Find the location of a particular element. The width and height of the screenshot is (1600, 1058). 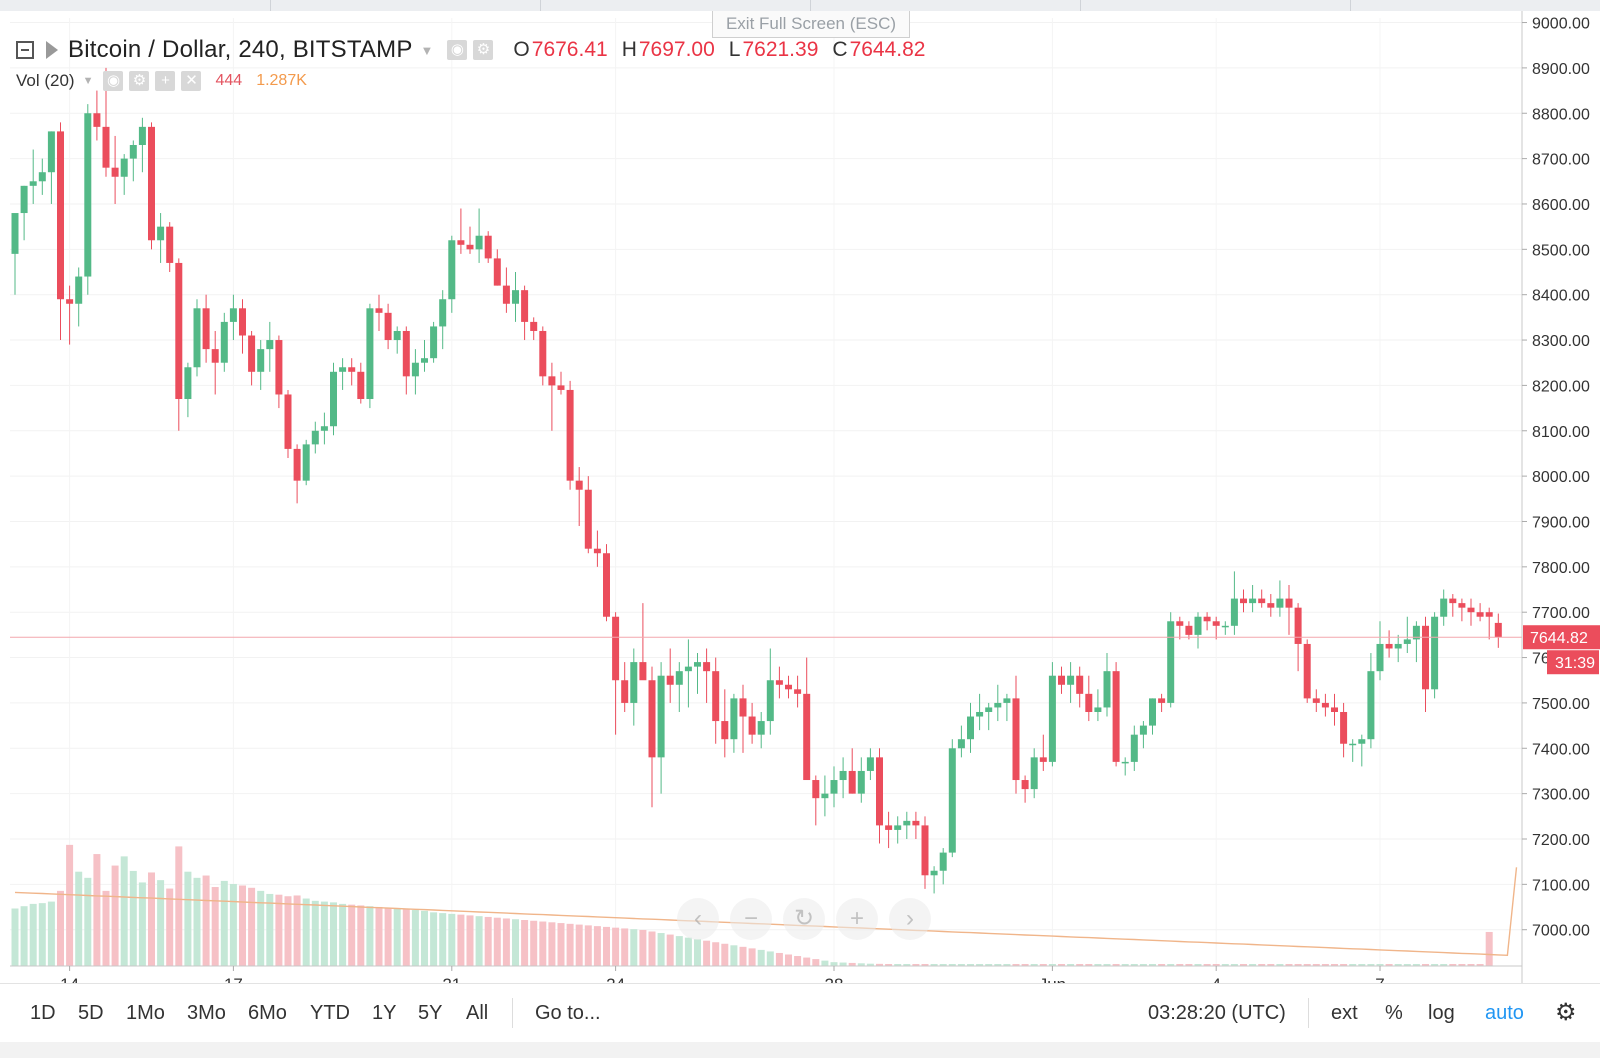

auto-toggle: auto is located at coordinates (1504, 1013).